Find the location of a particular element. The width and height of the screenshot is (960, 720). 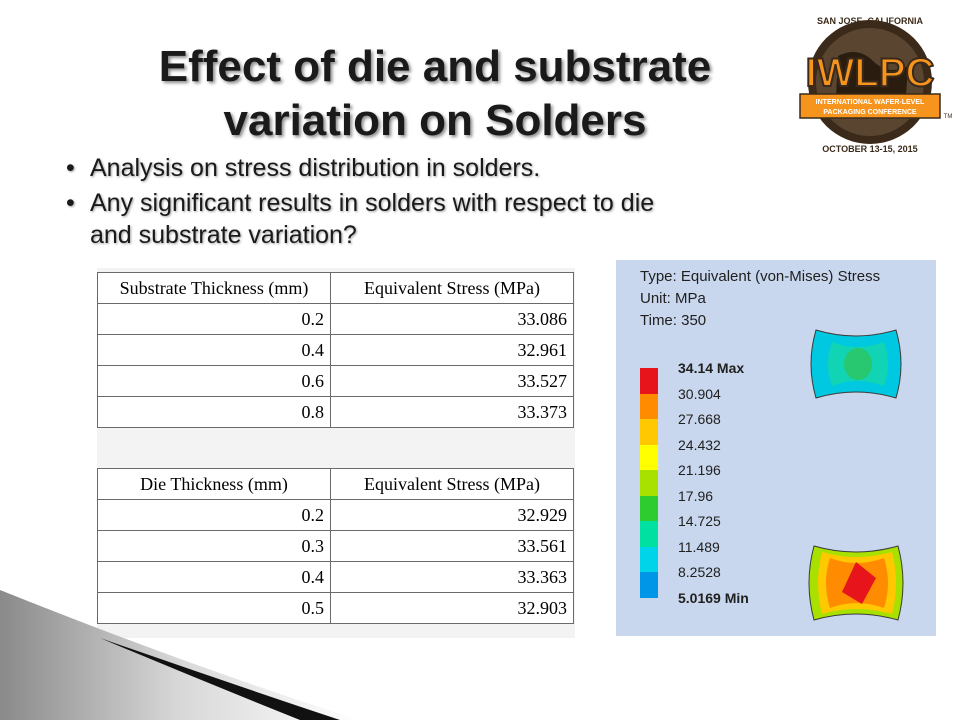

title-line-2: variation on Solders is located at coordinates (435, 120).